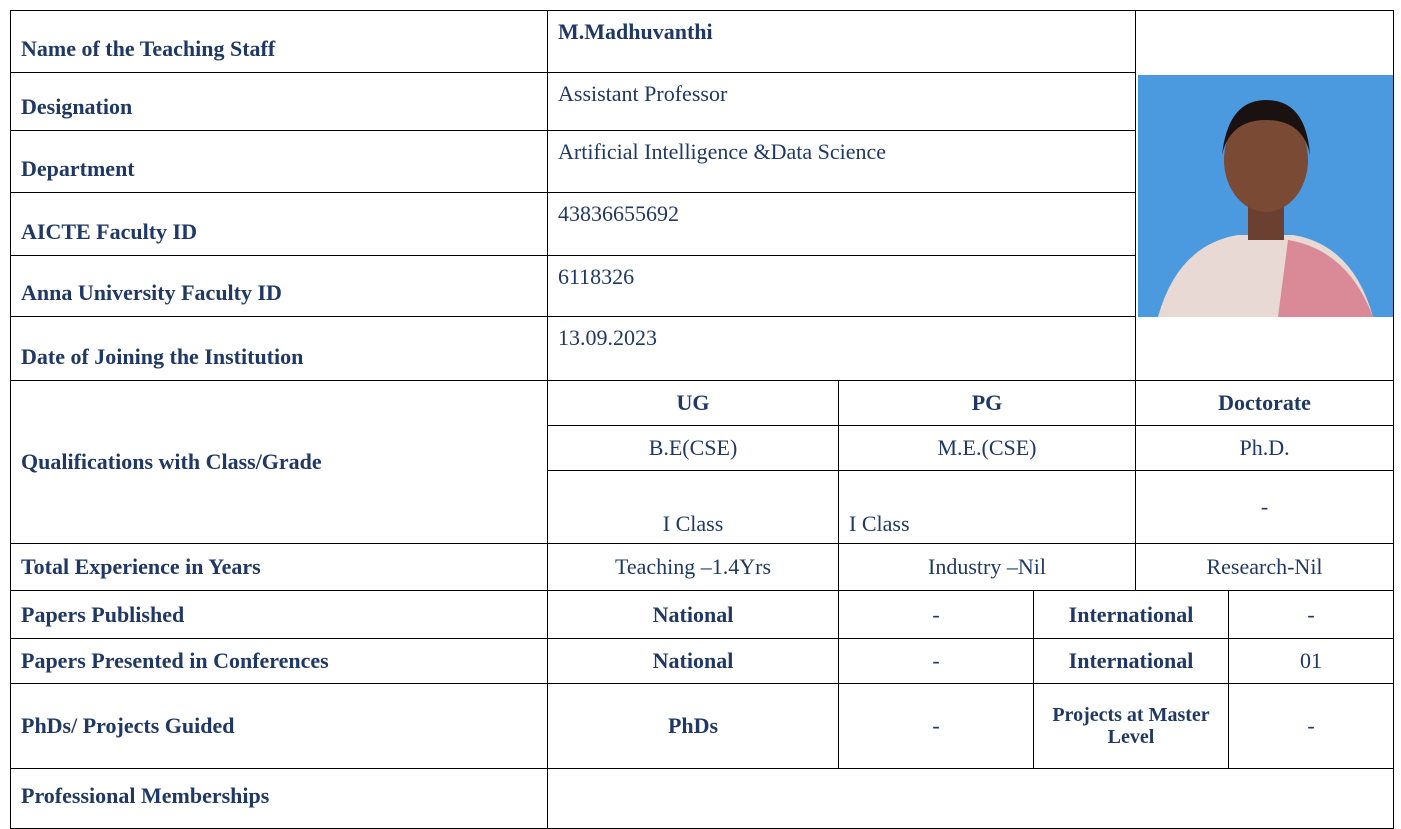 The width and height of the screenshot is (1401, 829). Describe the element at coordinates (279, 286) in the screenshot. I see `label: Anna University Faculty ID` at that location.